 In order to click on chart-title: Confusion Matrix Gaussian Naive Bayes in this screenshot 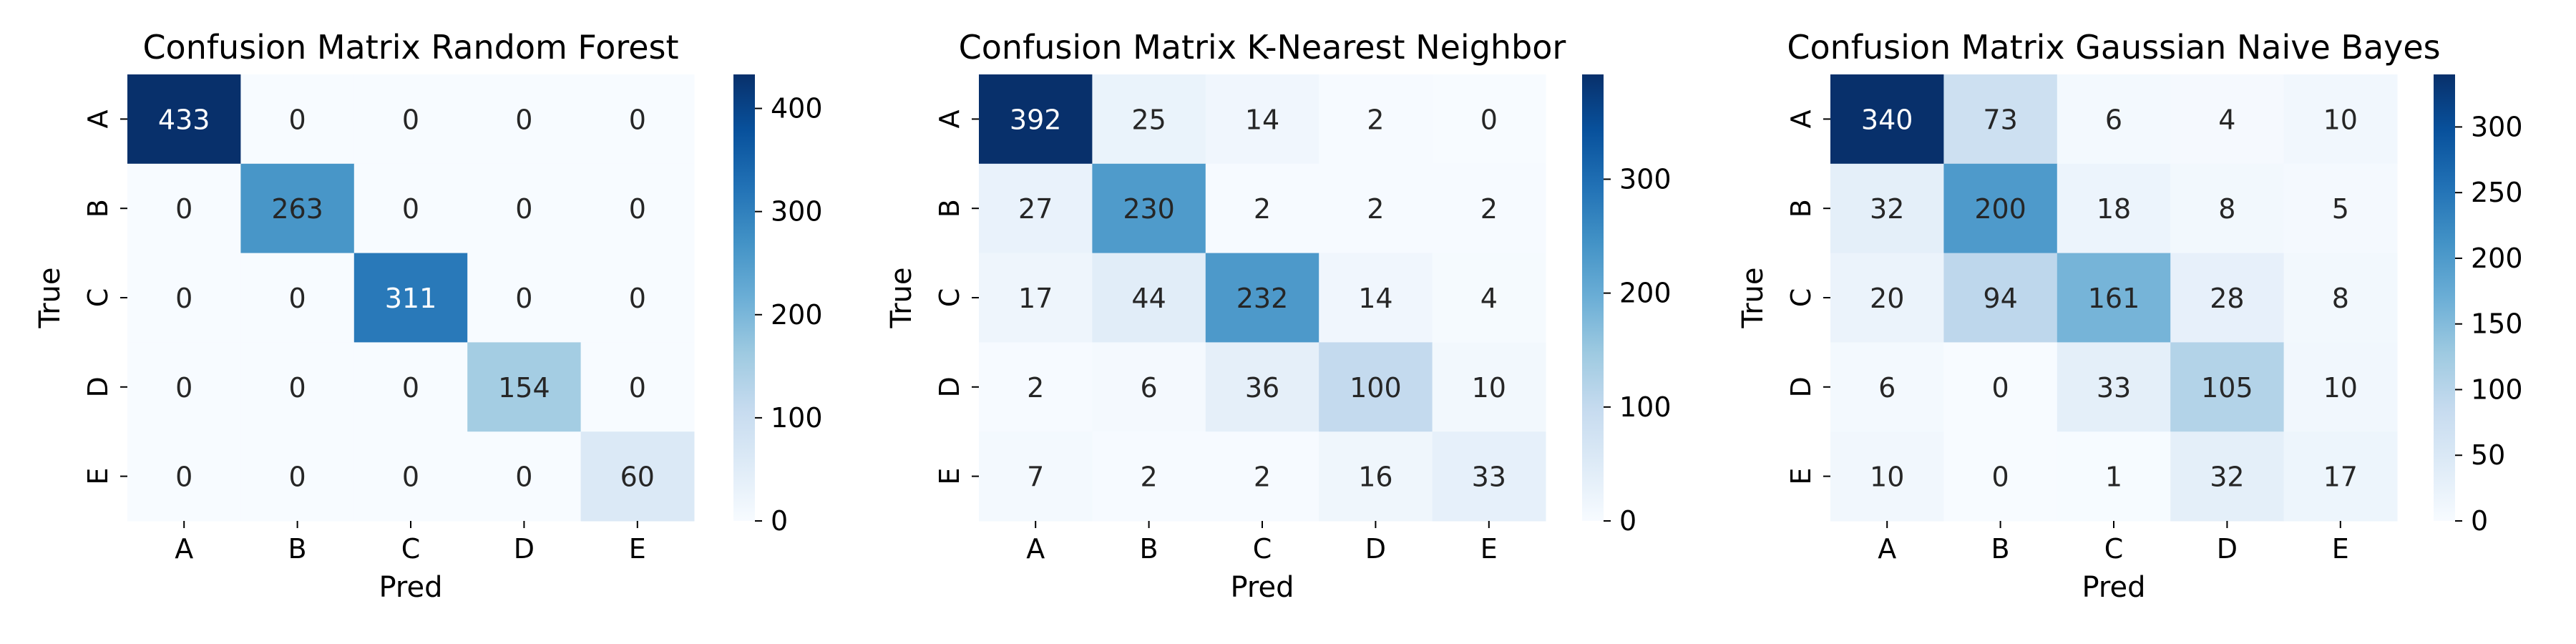, I will do `click(2113, 48)`.